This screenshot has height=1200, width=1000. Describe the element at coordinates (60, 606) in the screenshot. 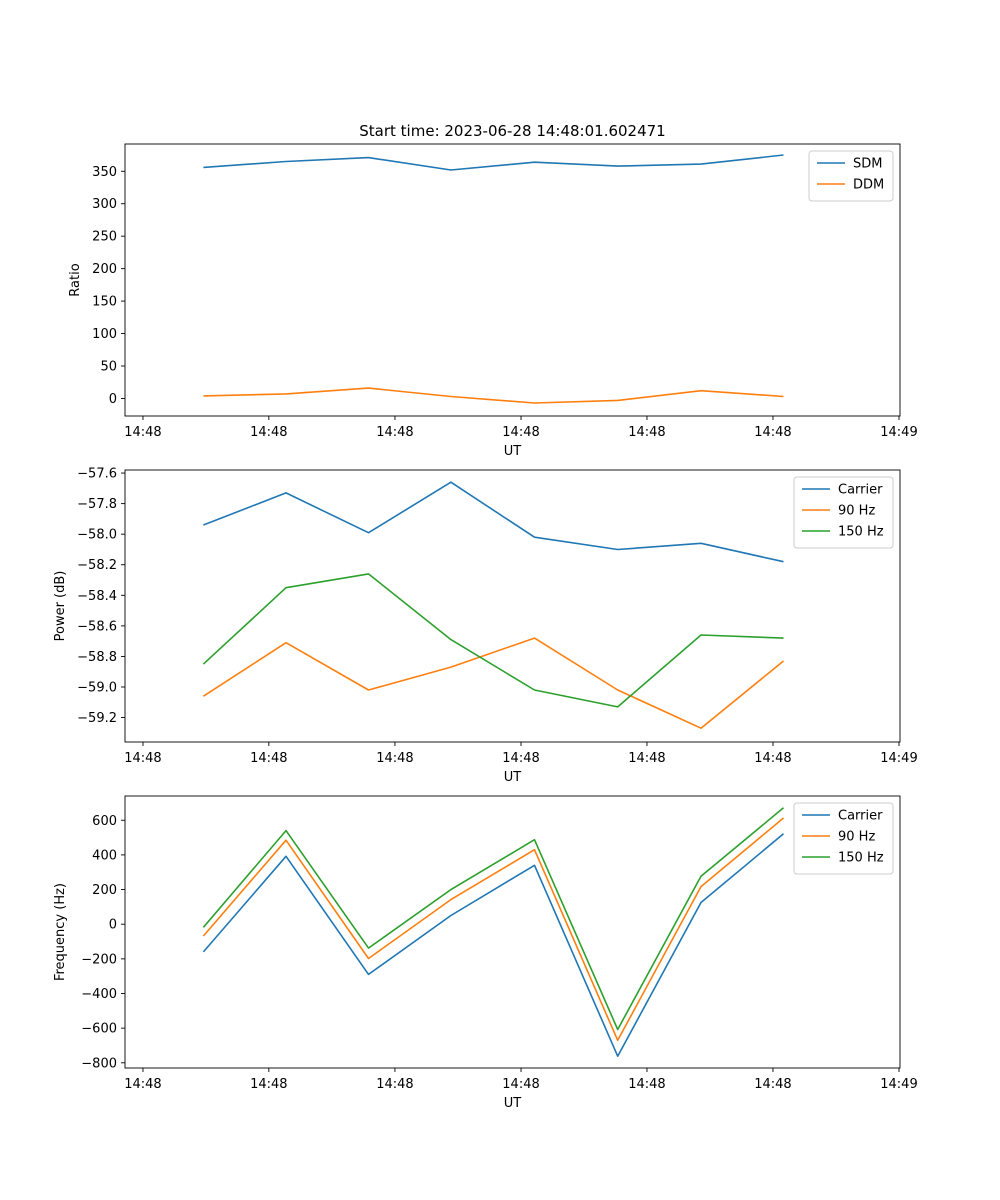

I see `y-axis-label: Power (dB)` at that location.